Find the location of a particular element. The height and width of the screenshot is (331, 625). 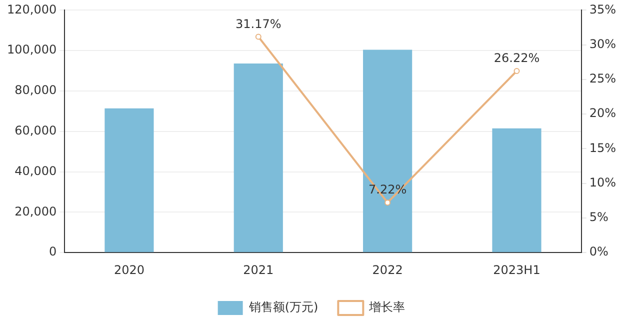

data-label: 26.22% is located at coordinates (517, 58).